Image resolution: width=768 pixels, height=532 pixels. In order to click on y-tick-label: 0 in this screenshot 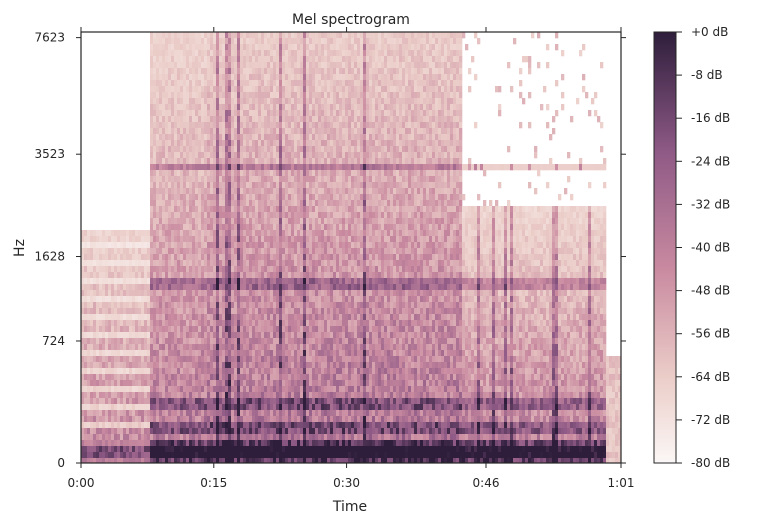, I will do `click(61, 463)`.